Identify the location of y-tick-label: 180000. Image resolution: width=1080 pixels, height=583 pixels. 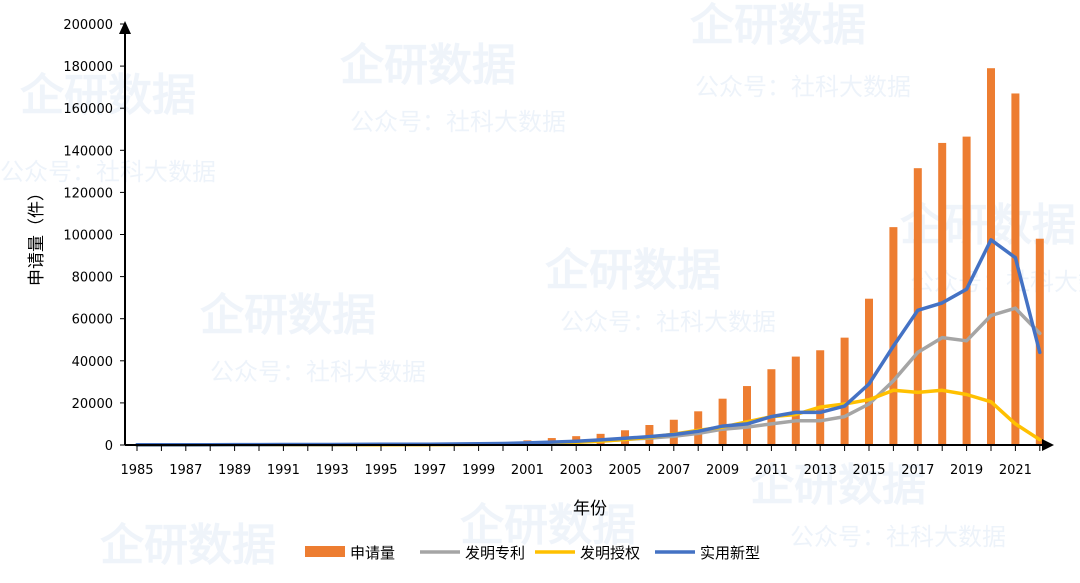
(88, 67).